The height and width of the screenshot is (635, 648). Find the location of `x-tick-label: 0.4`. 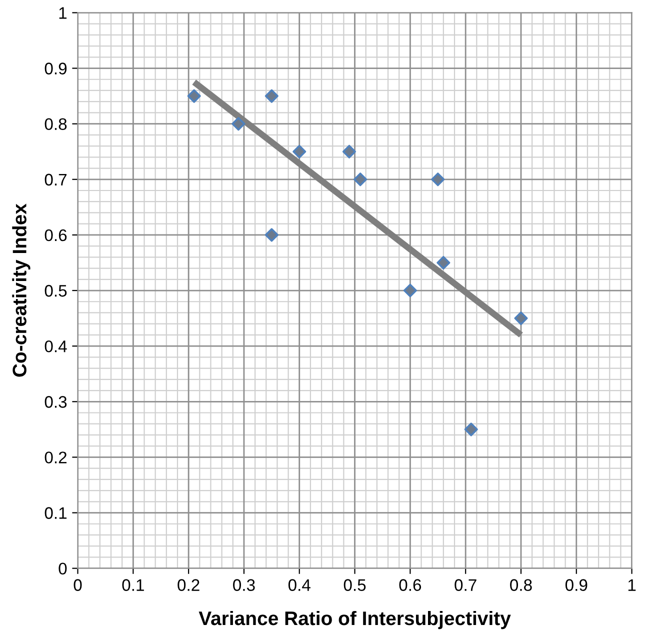

x-tick-label: 0.4 is located at coordinates (299, 585).